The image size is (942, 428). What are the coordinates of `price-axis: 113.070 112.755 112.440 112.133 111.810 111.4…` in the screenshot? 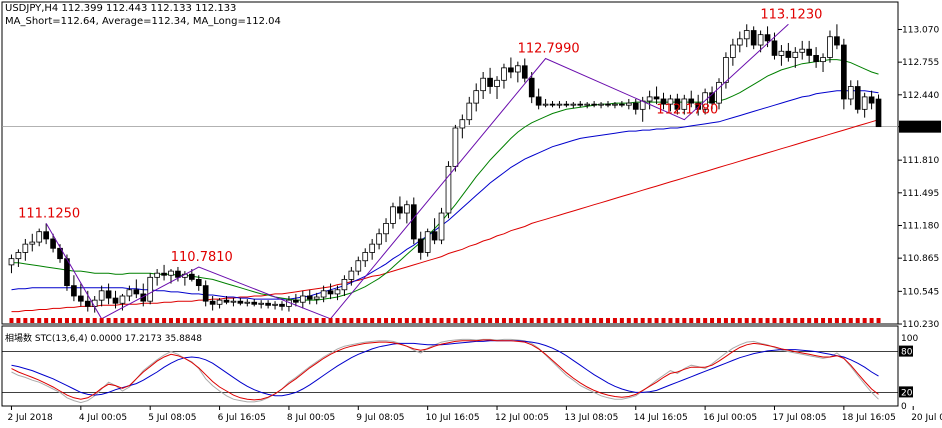 It's located at (919, 177).